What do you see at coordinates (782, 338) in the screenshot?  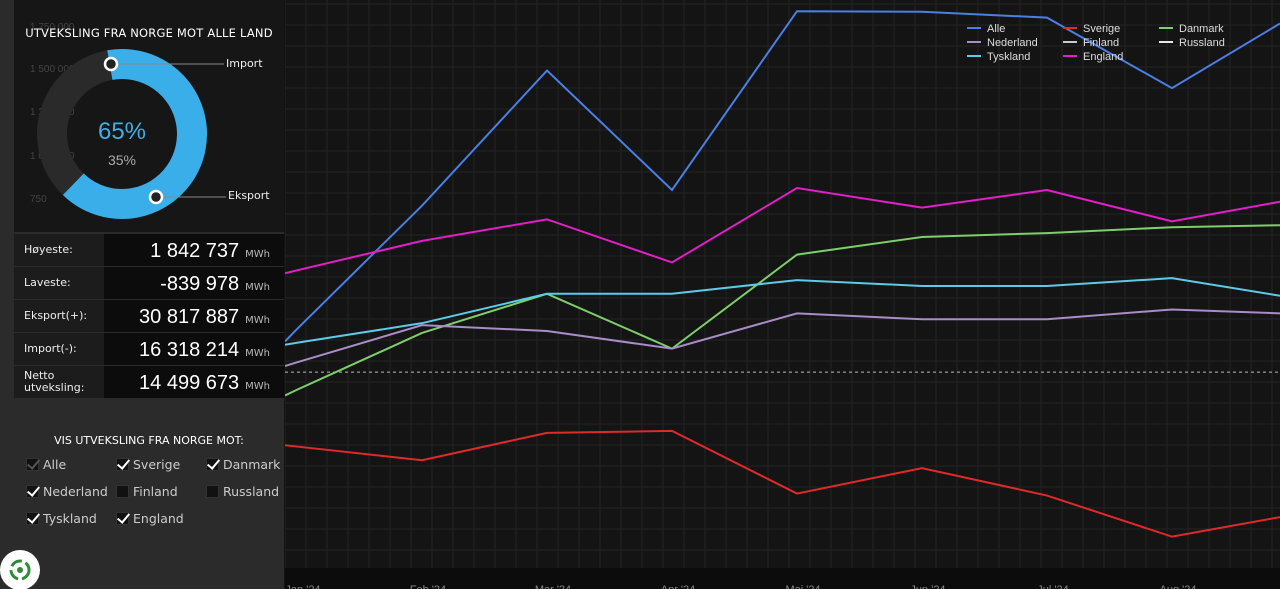 I see `series-line-nederland` at bounding box center [782, 338].